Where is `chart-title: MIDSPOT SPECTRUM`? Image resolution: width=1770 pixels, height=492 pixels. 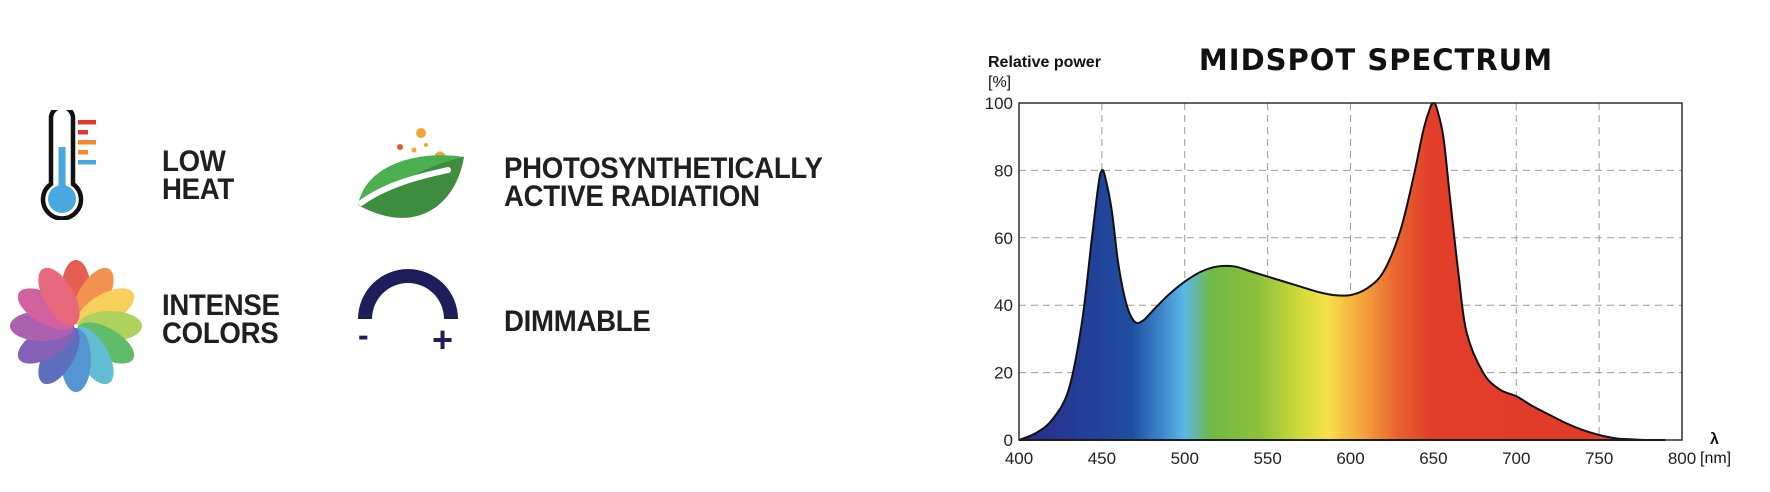
chart-title: MIDSPOT SPECTRUM is located at coordinates (1376, 60).